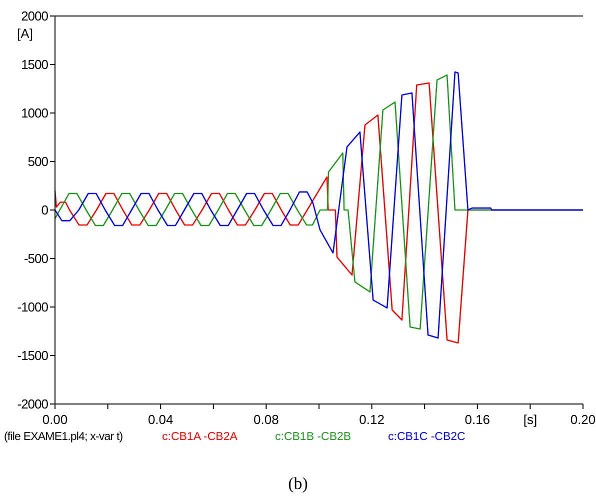 The width and height of the screenshot is (596, 497). What do you see at coordinates (313, 437) in the screenshot?
I see `text: c:CB1B -CB2B` at bounding box center [313, 437].